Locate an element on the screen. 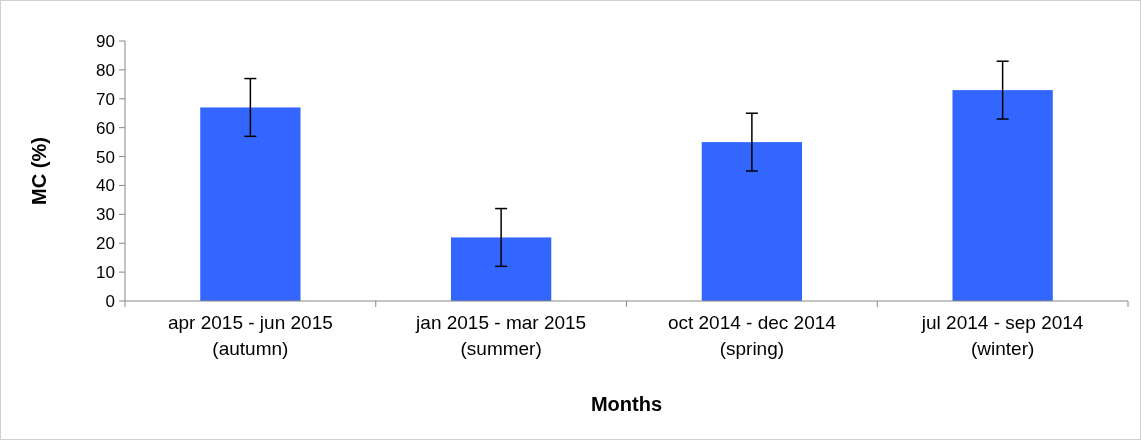  y-tick-label: 60 is located at coordinates (105, 128).